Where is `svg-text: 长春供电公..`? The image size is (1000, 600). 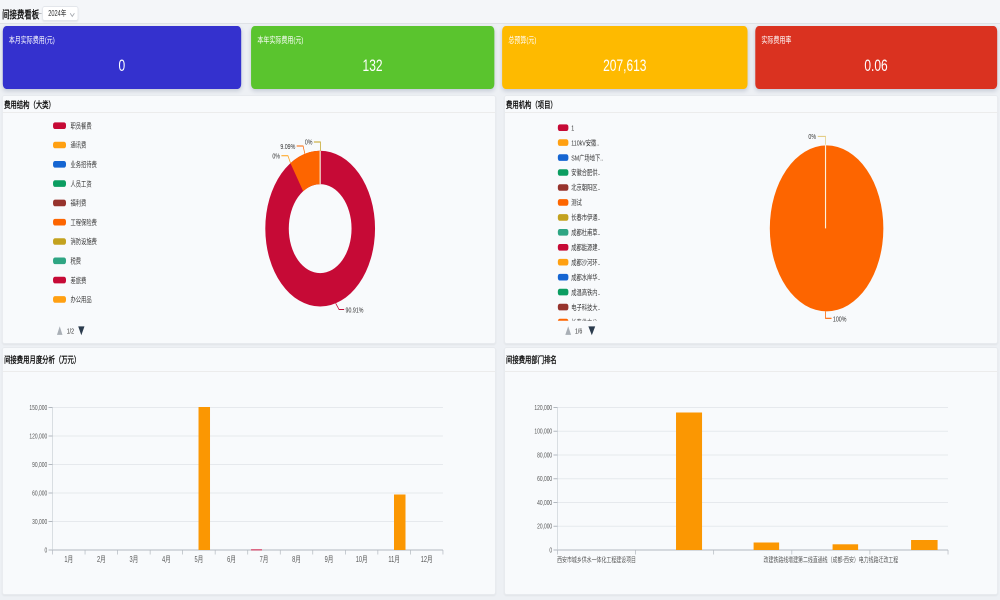 svg-text: 长春供电公.. is located at coordinates (585, 322).